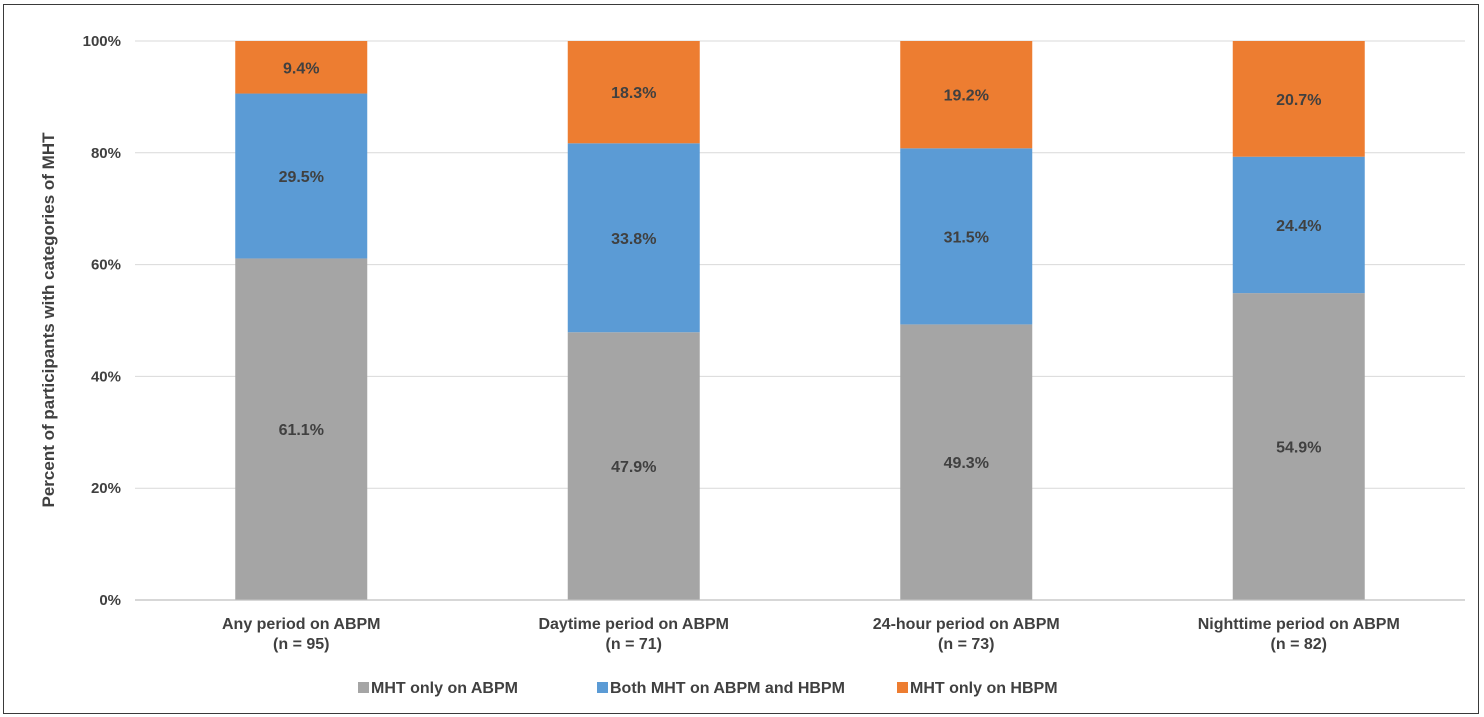 This screenshot has width=1484, height=717. I want to click on data-label: 24.4%, so click(1298, 226).